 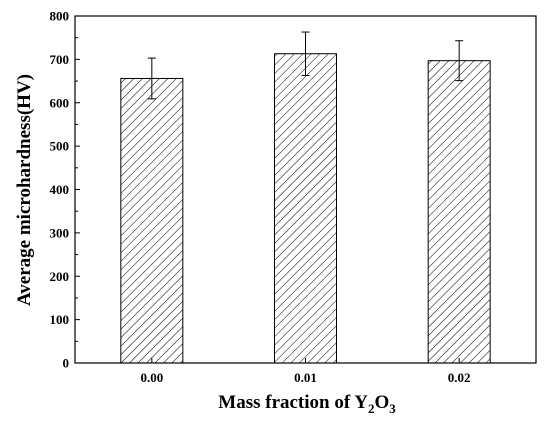 What do you see at coordinates (60, 146) in the screenshot?
I see `y-tick-label: 500` at bounding box center [60, 146].